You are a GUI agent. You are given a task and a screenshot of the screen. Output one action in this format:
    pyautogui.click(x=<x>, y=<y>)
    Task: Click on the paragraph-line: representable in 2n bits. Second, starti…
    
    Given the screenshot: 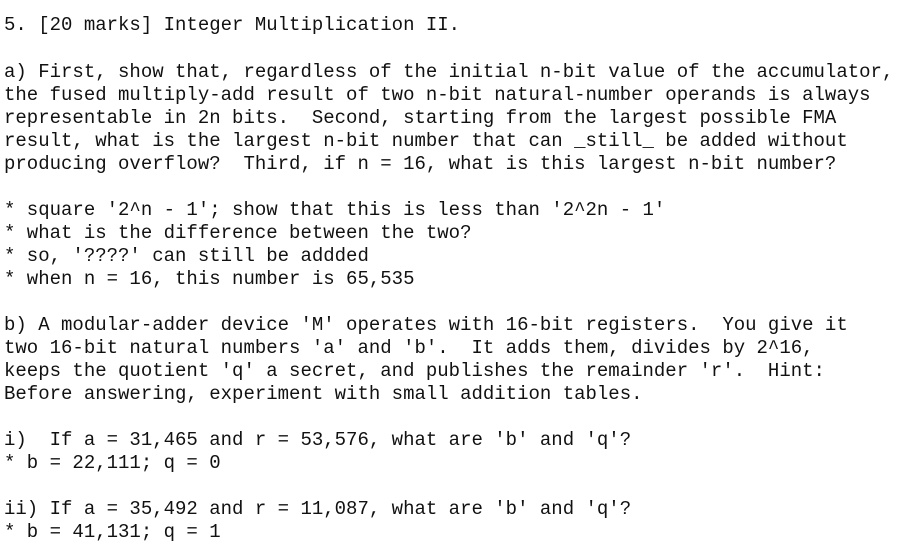 What is the action you would take?
    pyautogui.click(x=420, y=117)
    